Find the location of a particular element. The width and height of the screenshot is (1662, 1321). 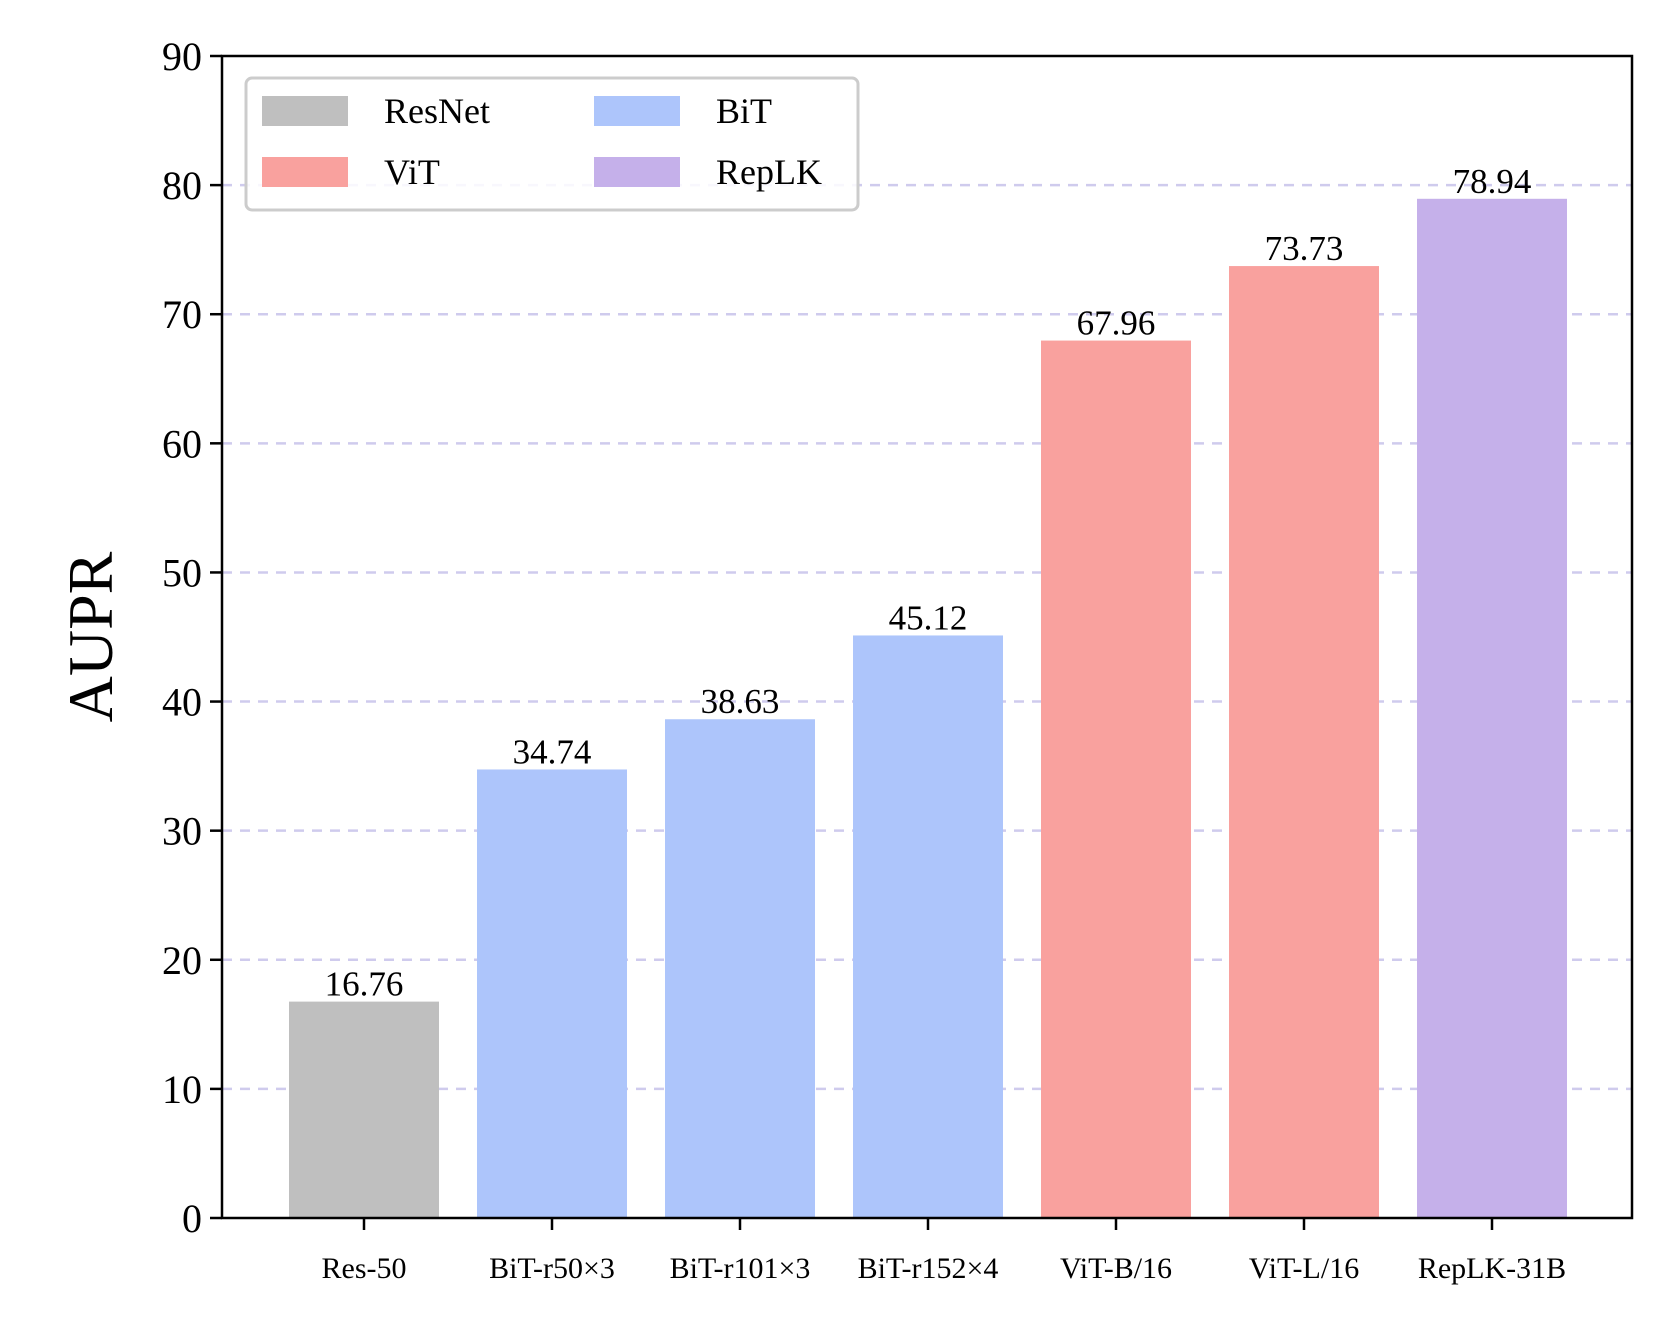

value-label: 45.12 is located at coordinates (928, 617).